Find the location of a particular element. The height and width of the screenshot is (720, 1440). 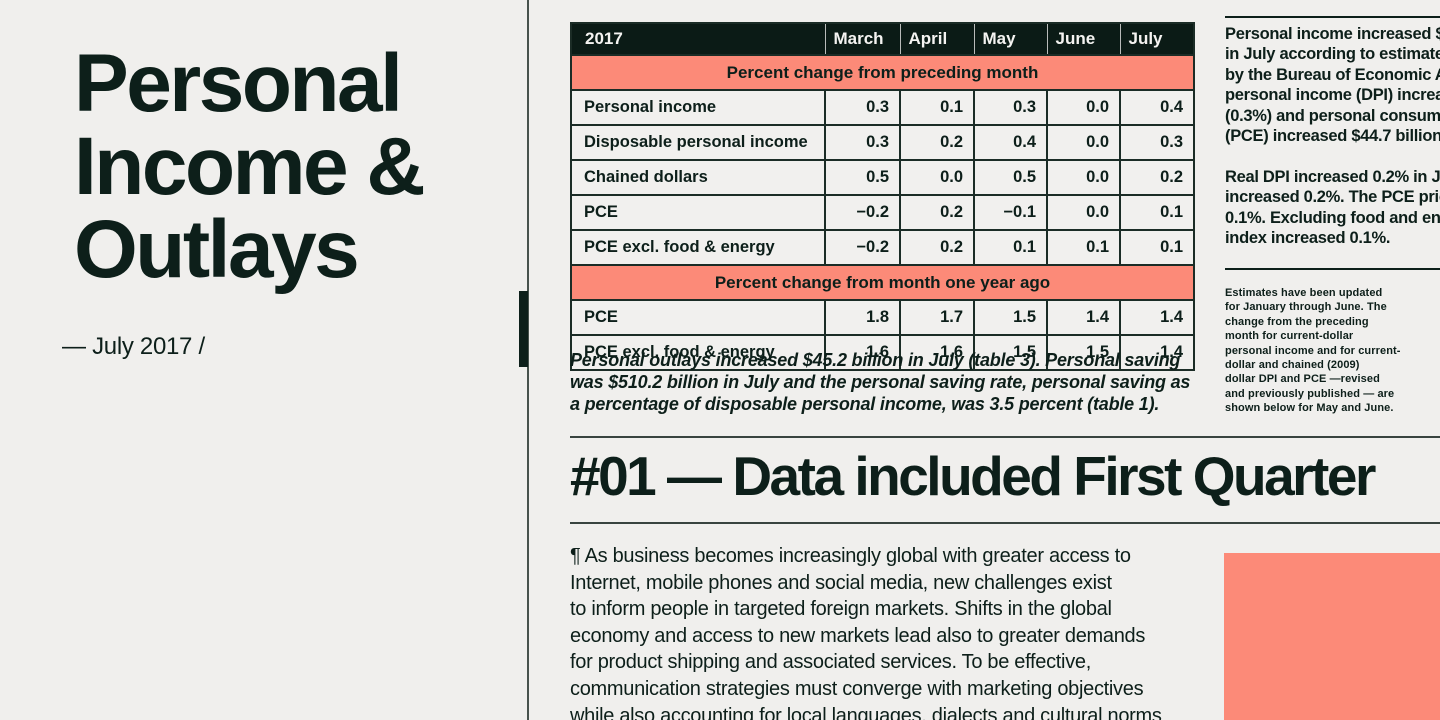

footnote-line: personal income and for current- is located at coordinates (1313, 350).